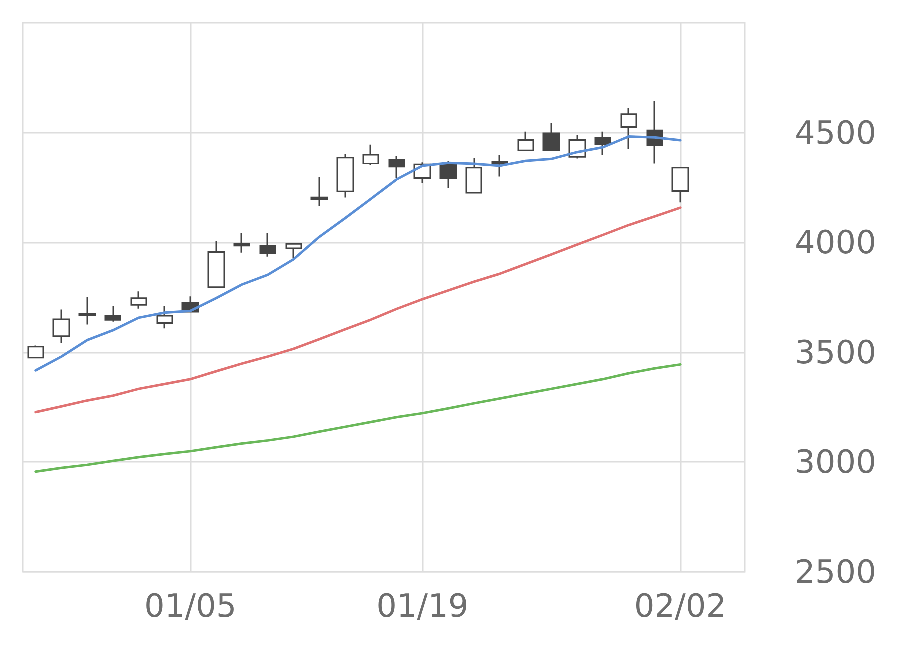  What do you see at coordinates (190, 606) in the screenshot?
I see `x-tick-label: 01/05` at bounding box center [190, 606].